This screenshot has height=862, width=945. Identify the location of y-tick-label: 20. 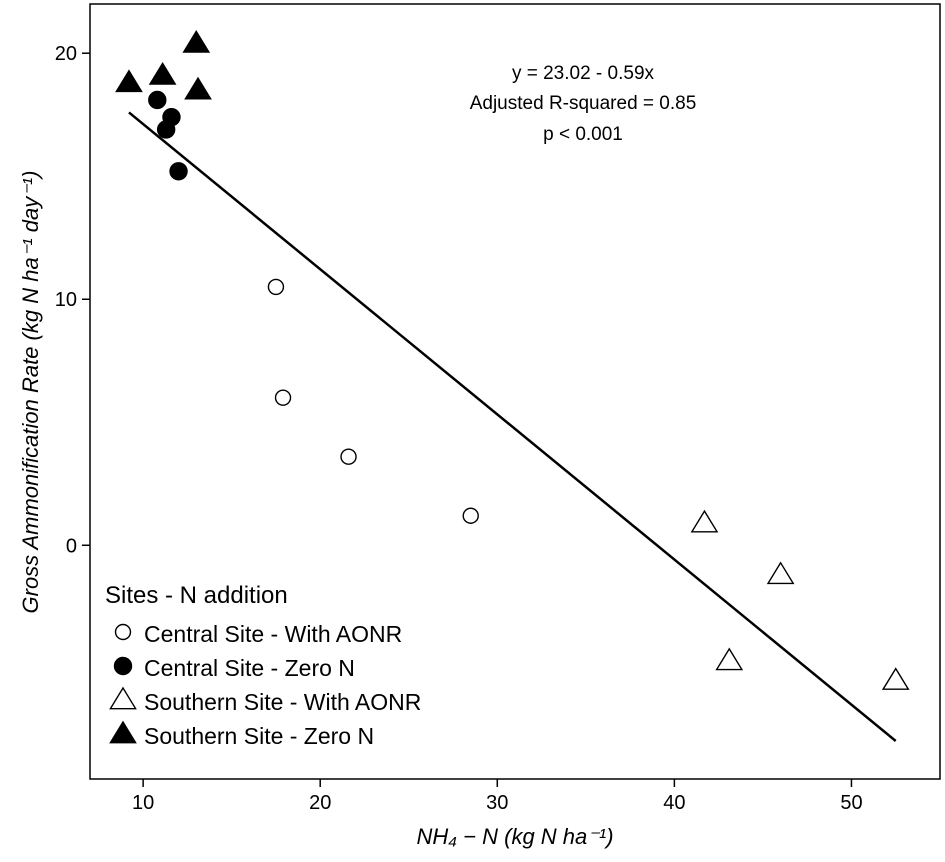
(66, 54).